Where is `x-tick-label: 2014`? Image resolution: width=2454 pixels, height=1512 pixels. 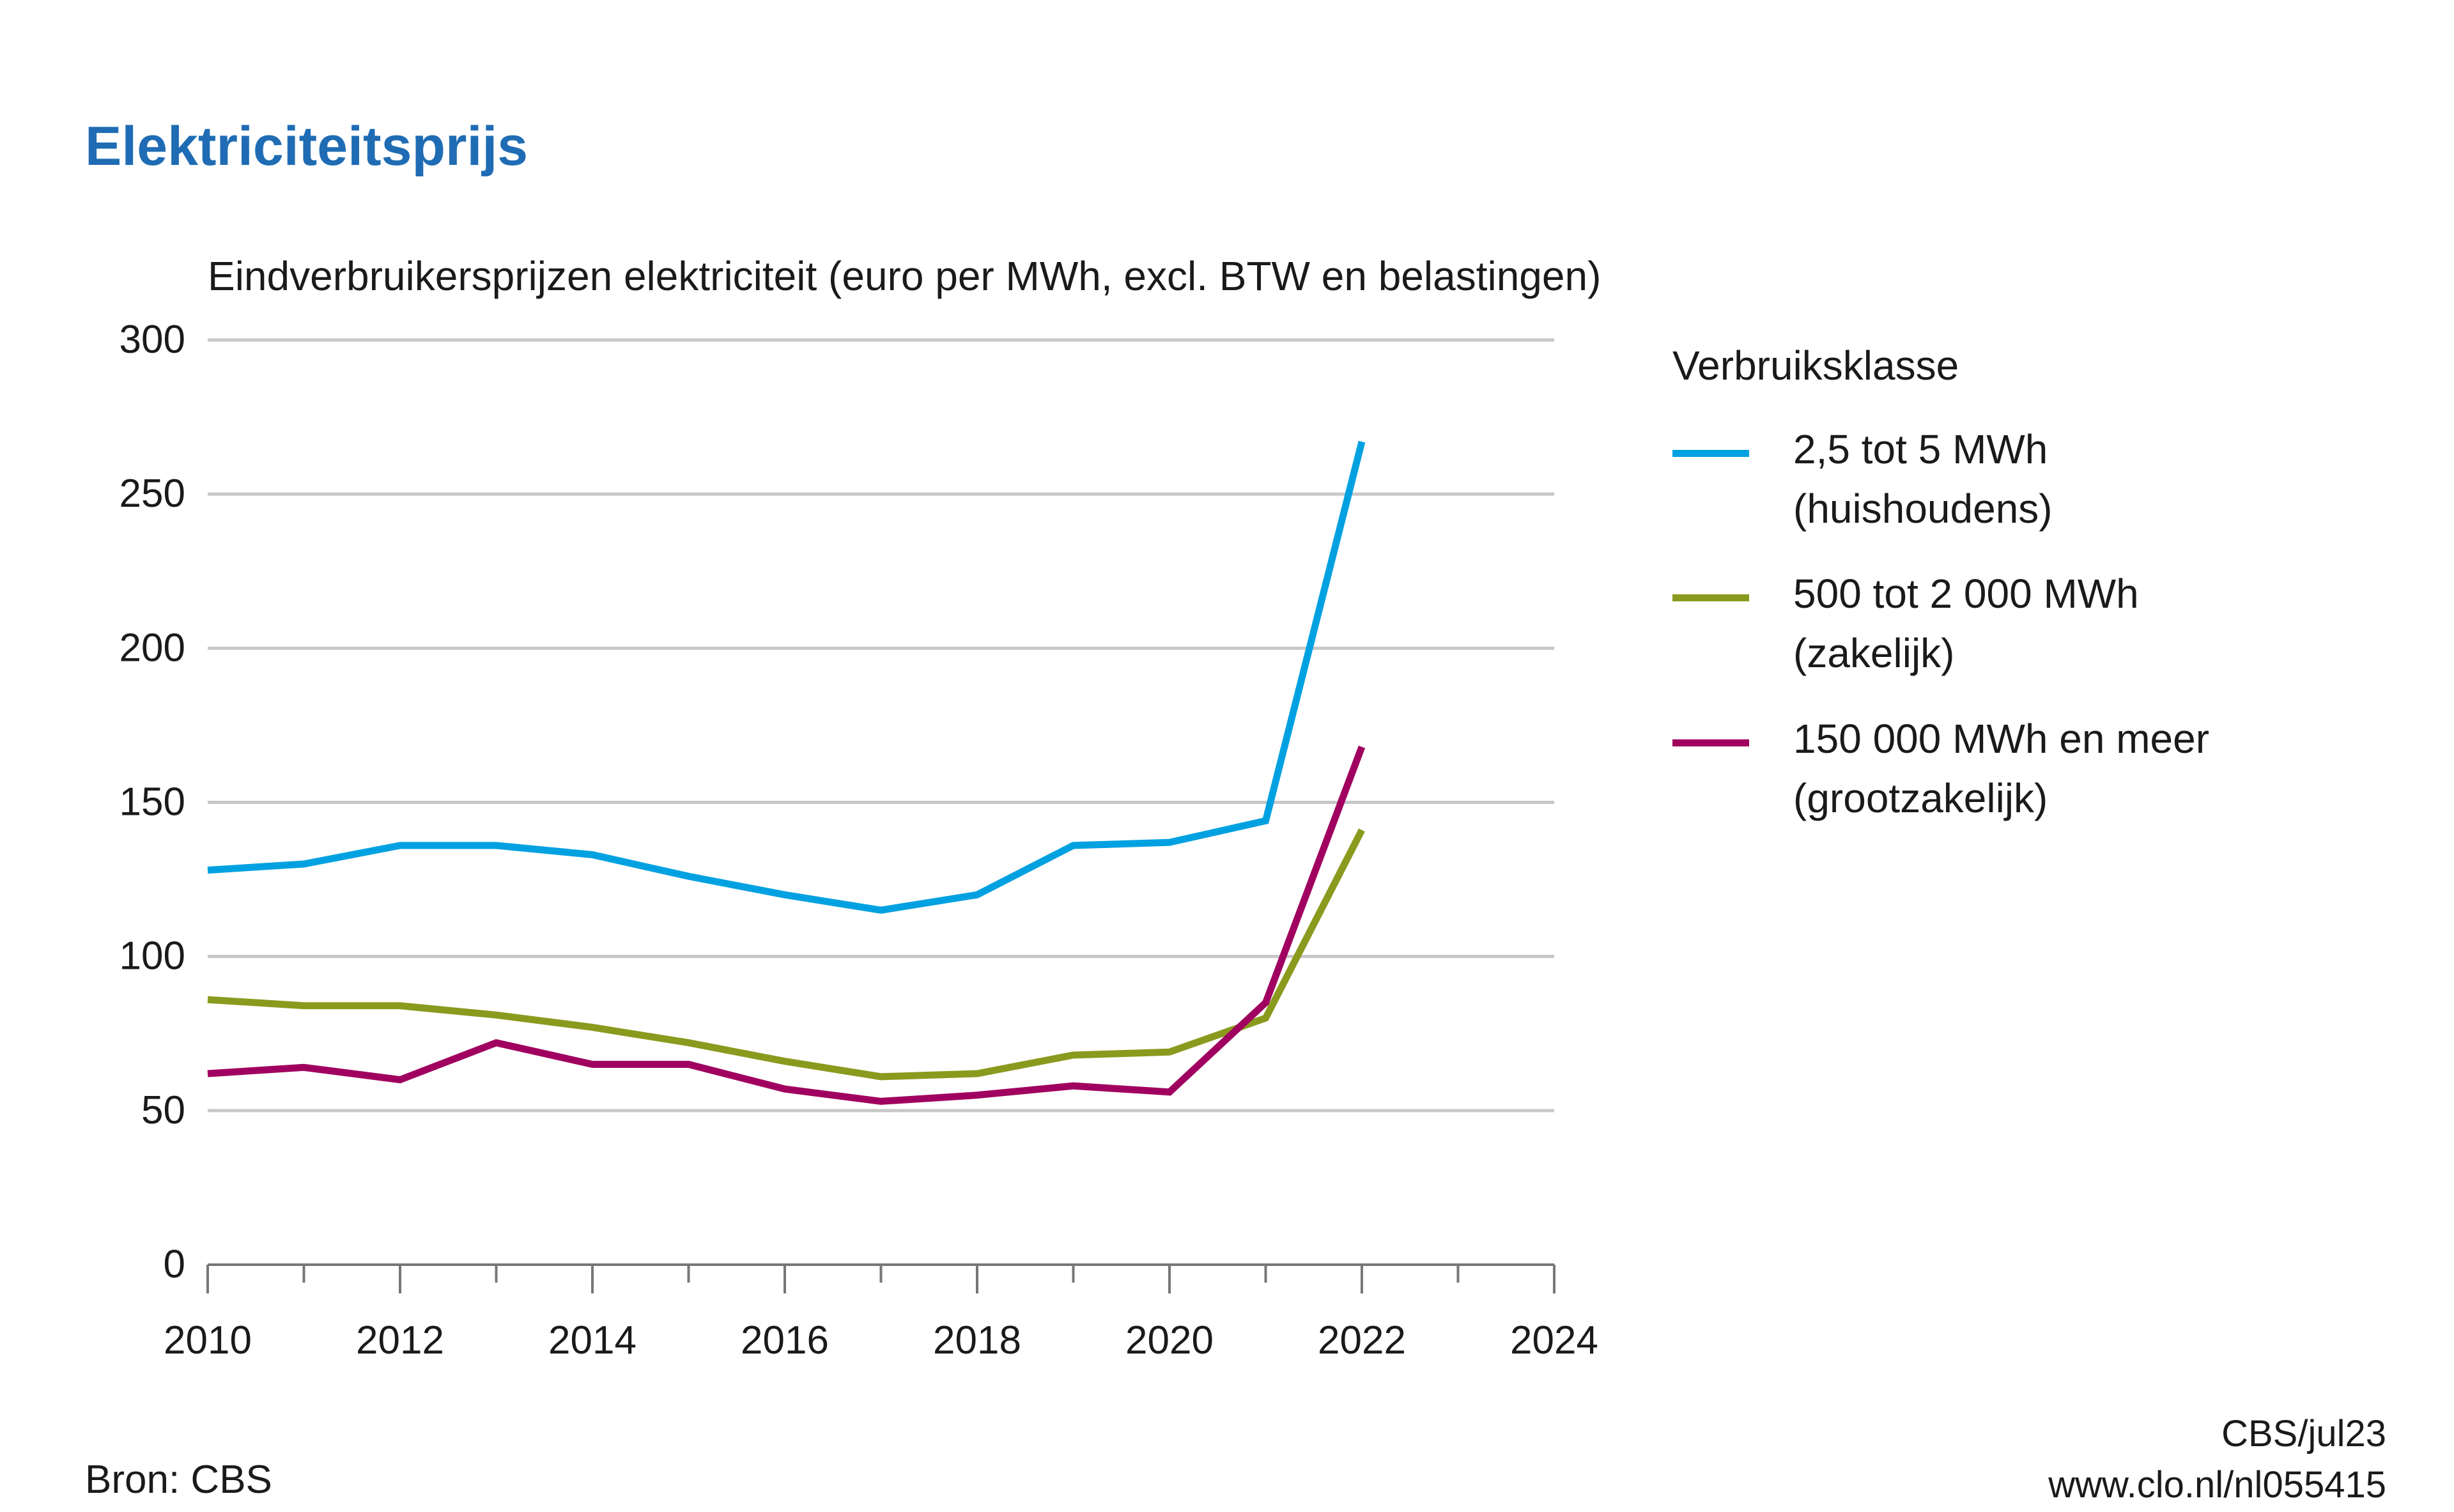 x-tick-label: 2014 is located at coordinates (592, 1340).